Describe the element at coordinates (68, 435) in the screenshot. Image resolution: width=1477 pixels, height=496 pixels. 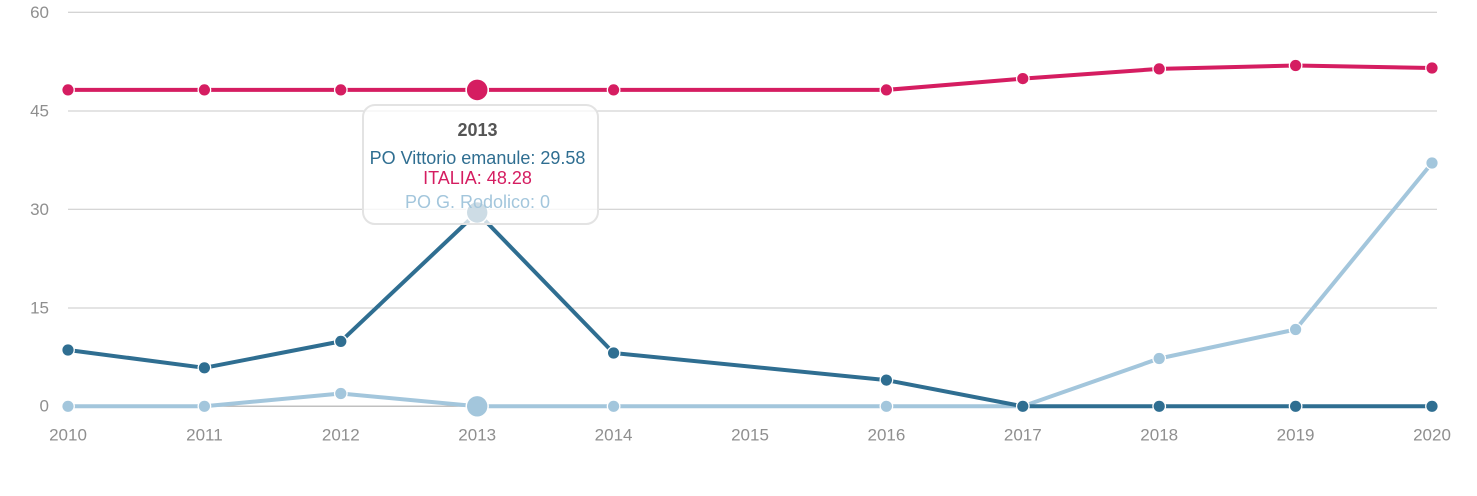
I see `svg-text: 2010` at that location.